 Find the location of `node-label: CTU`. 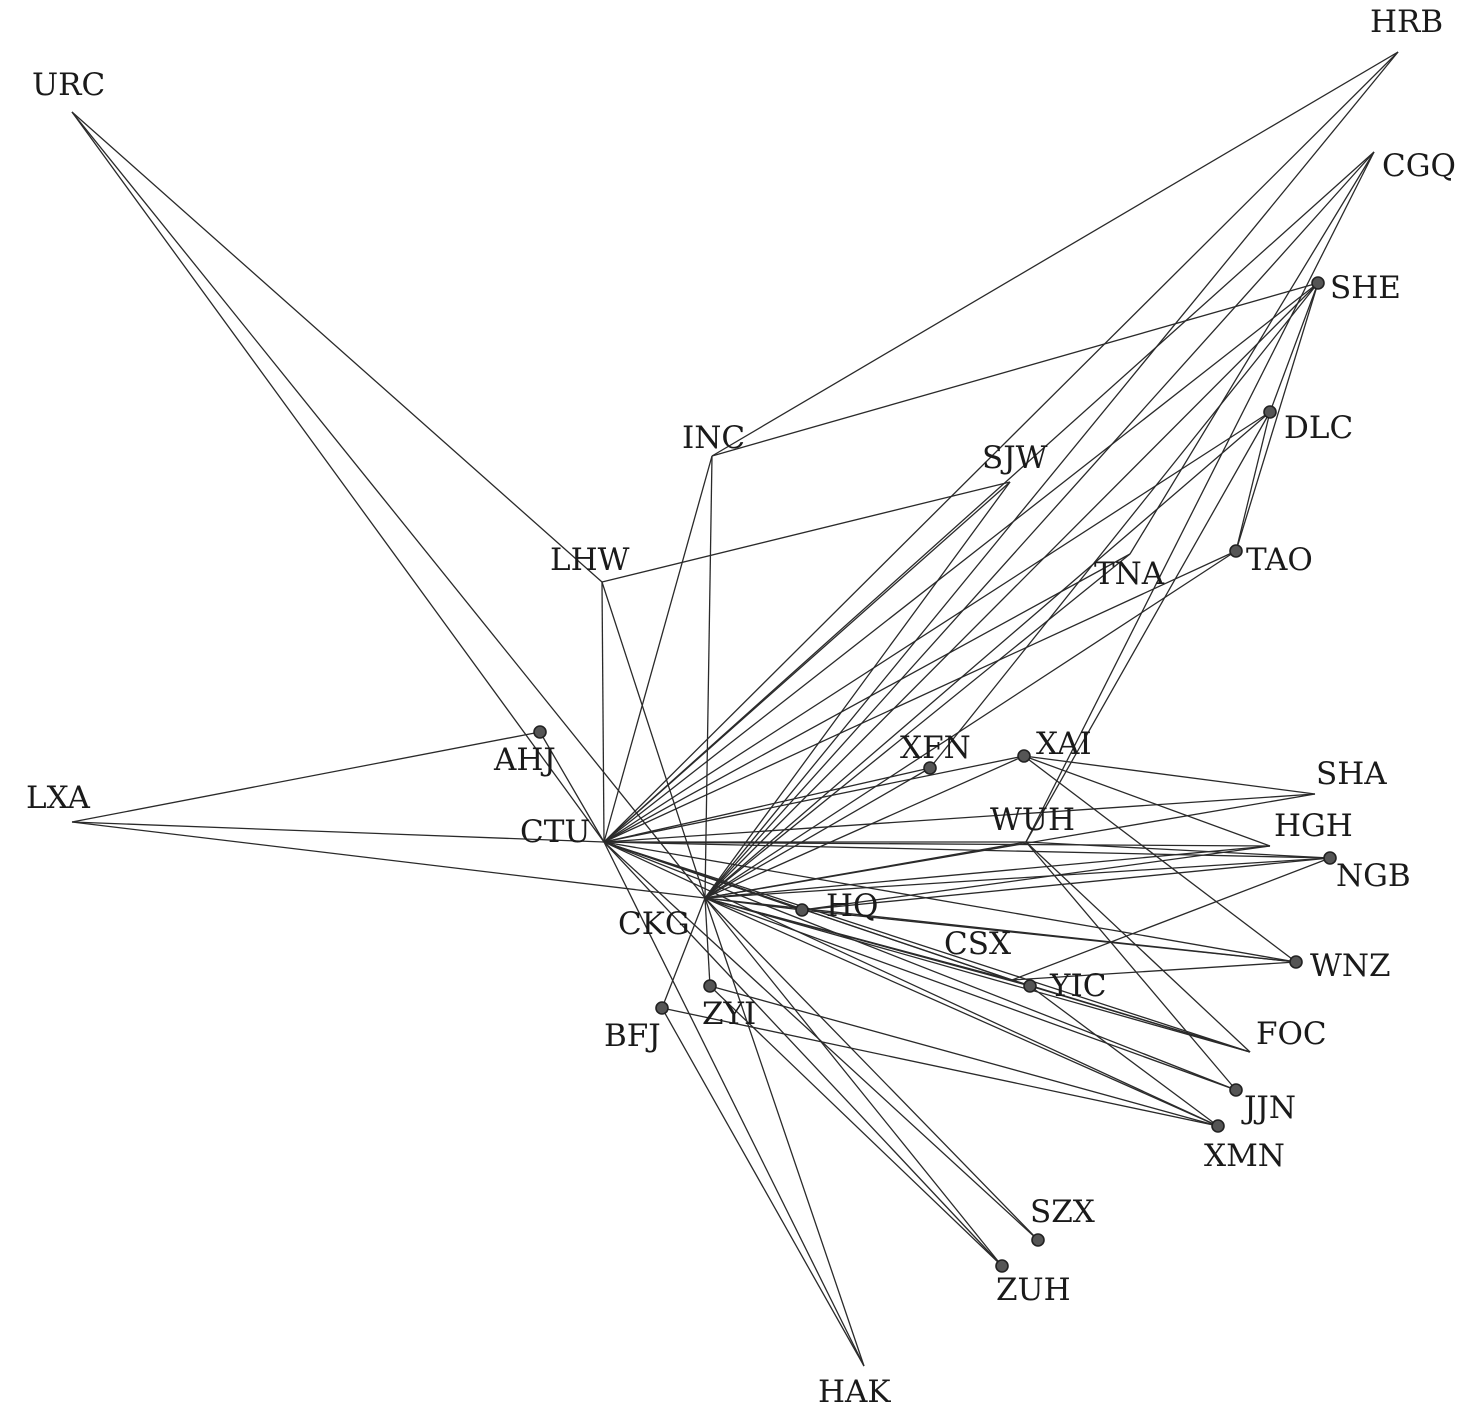

node-label: CTU is located at coordinates (555, 832).